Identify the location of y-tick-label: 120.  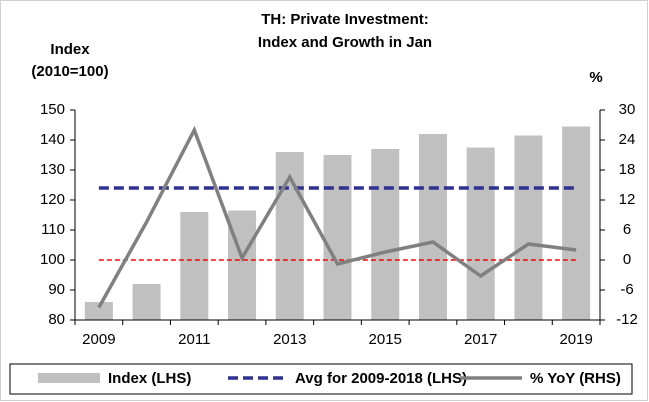
(52, 199).